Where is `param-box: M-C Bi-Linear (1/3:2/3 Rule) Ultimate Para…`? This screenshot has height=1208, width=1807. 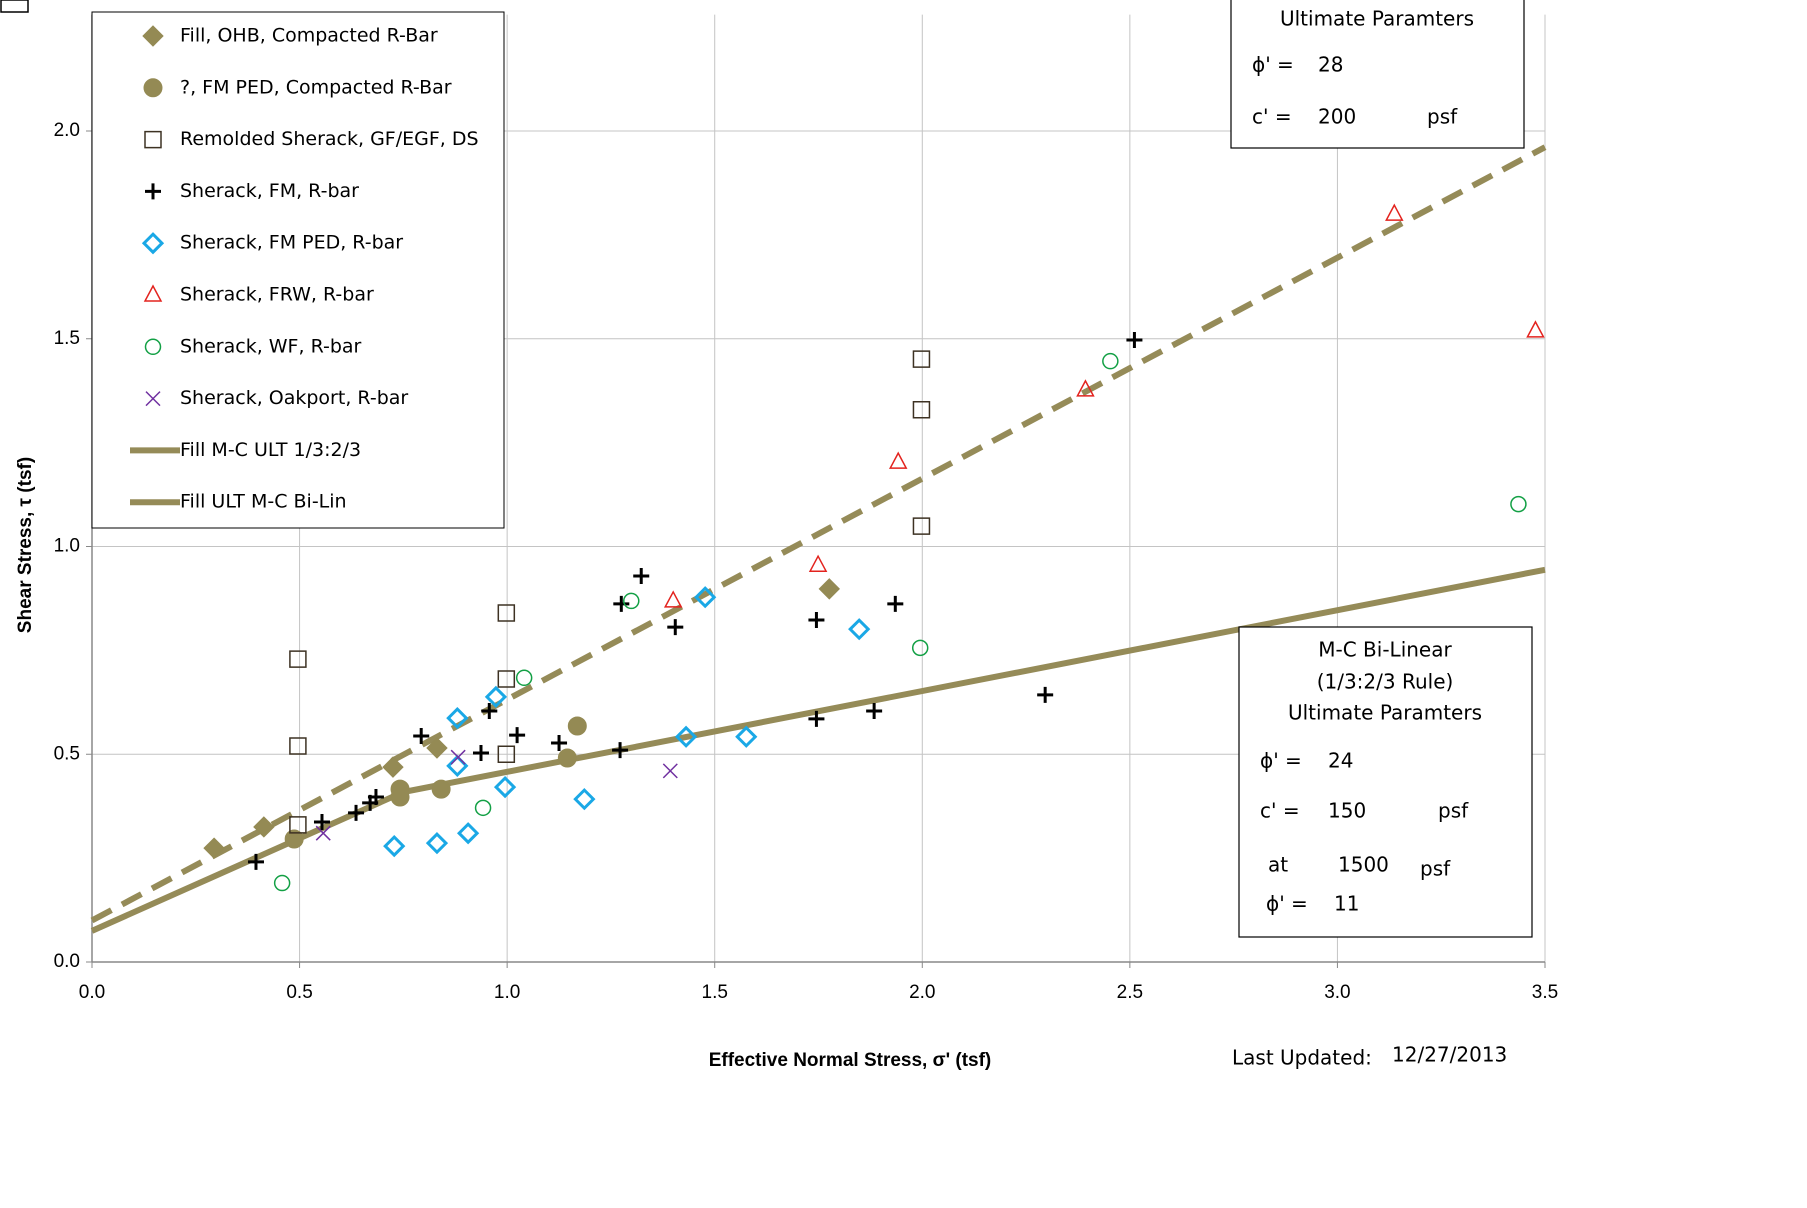 param-box: M-C Bi-Linear (1/3:2/3 Rule) Ultimate Para… is located at coordinates (1385, 782).